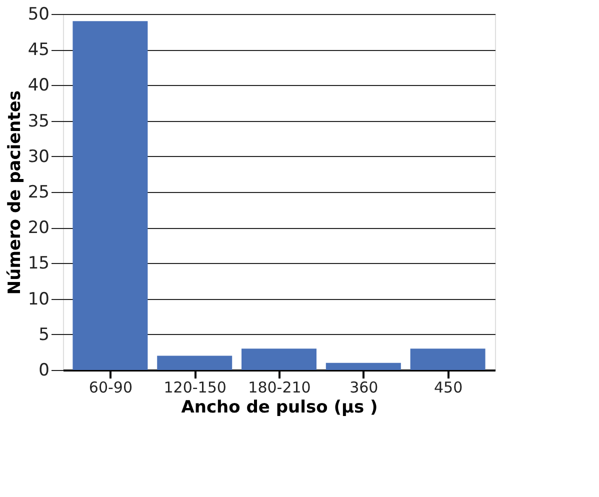  What do you see at coordinates (110, 387) in the screenshot?
I see `x-tick-label: 60-90` at bounding box center [110, 387].